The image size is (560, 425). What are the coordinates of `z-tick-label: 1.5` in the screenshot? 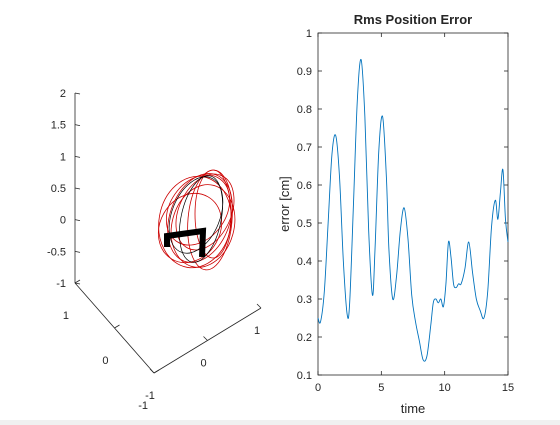 It's located at (58, 126).